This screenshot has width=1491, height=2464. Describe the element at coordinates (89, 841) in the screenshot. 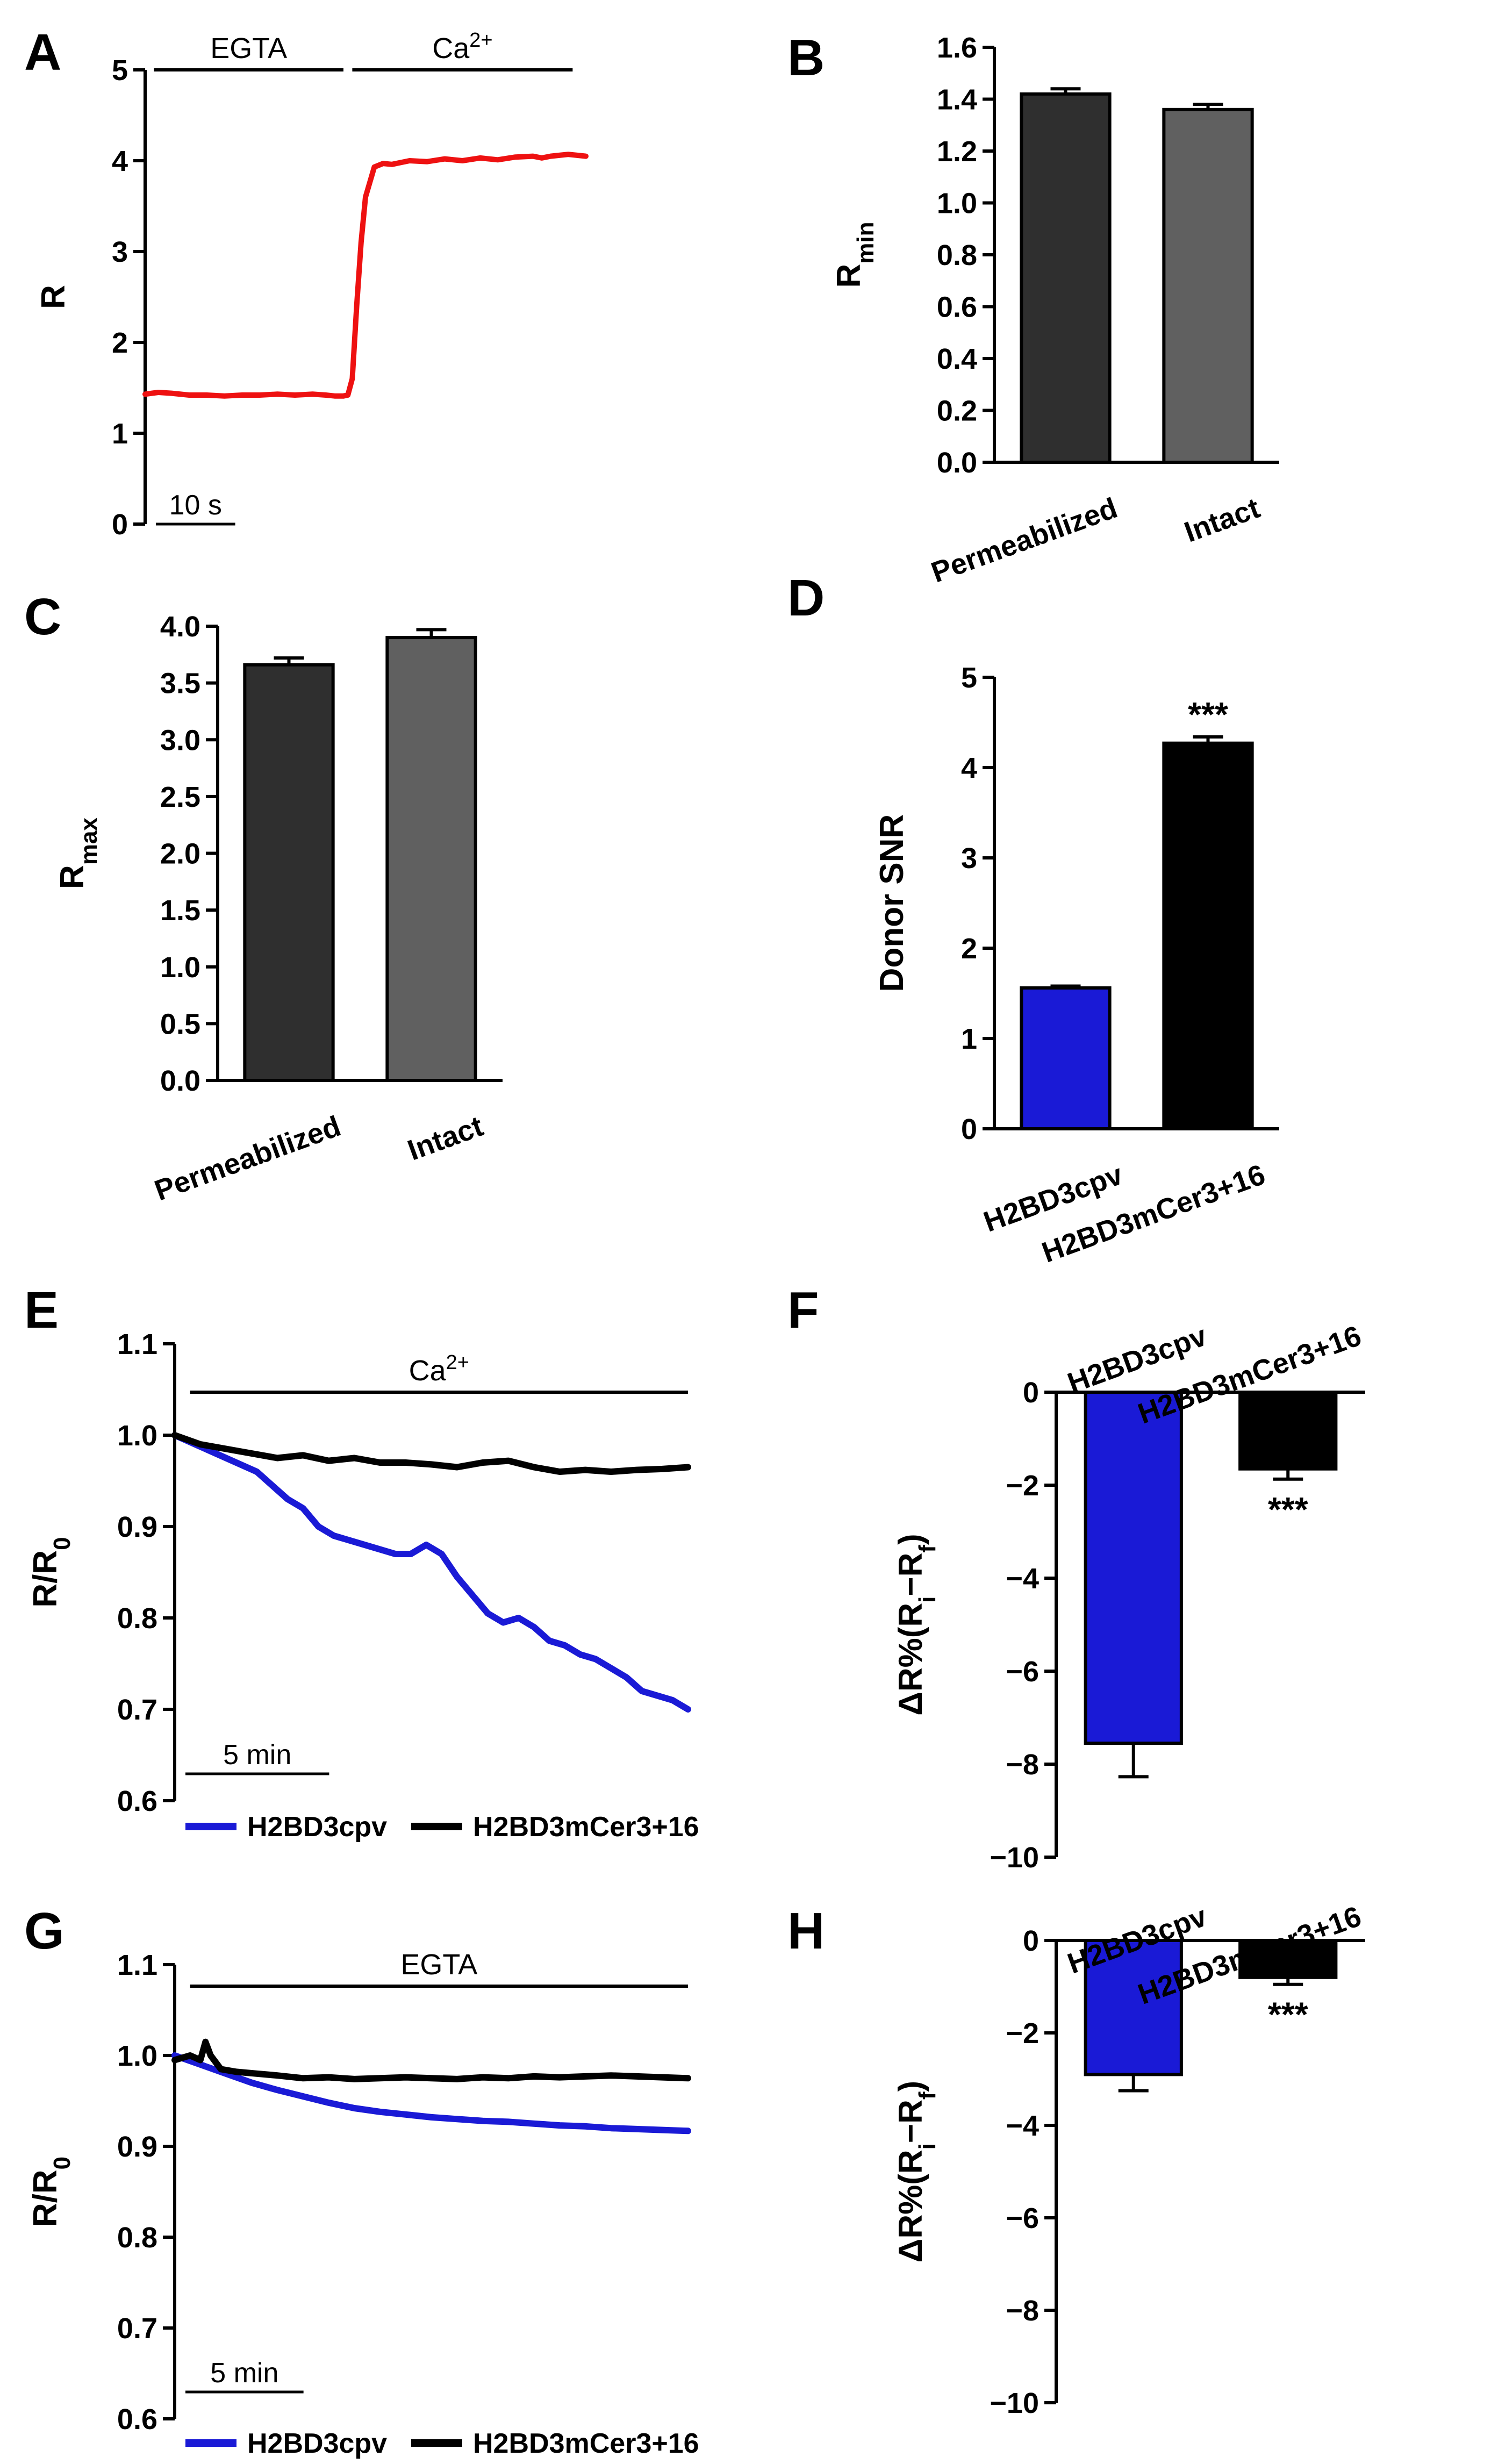

I see `y-axis-title-sub: max` at that location.